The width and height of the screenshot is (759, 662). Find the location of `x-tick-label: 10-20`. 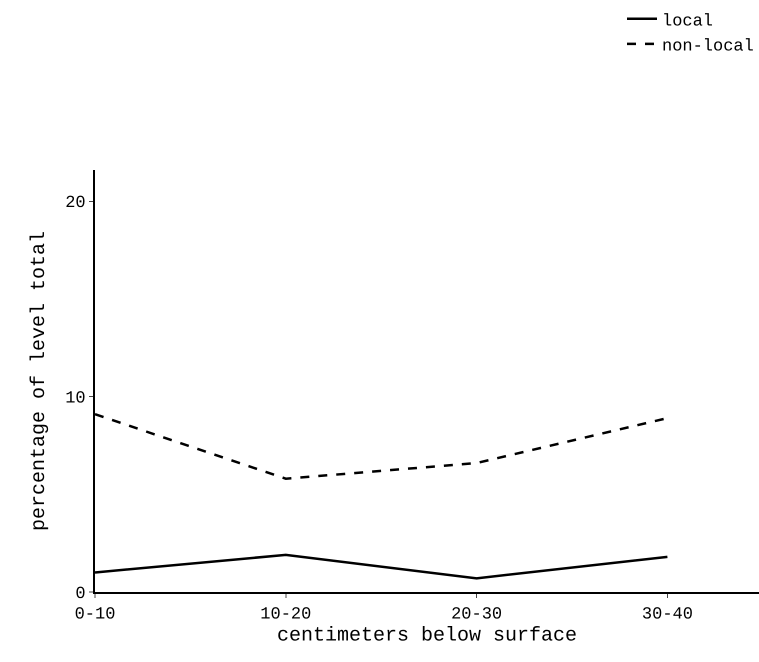

x-tick-label: 10-20 is located at coordinates (286, 614).